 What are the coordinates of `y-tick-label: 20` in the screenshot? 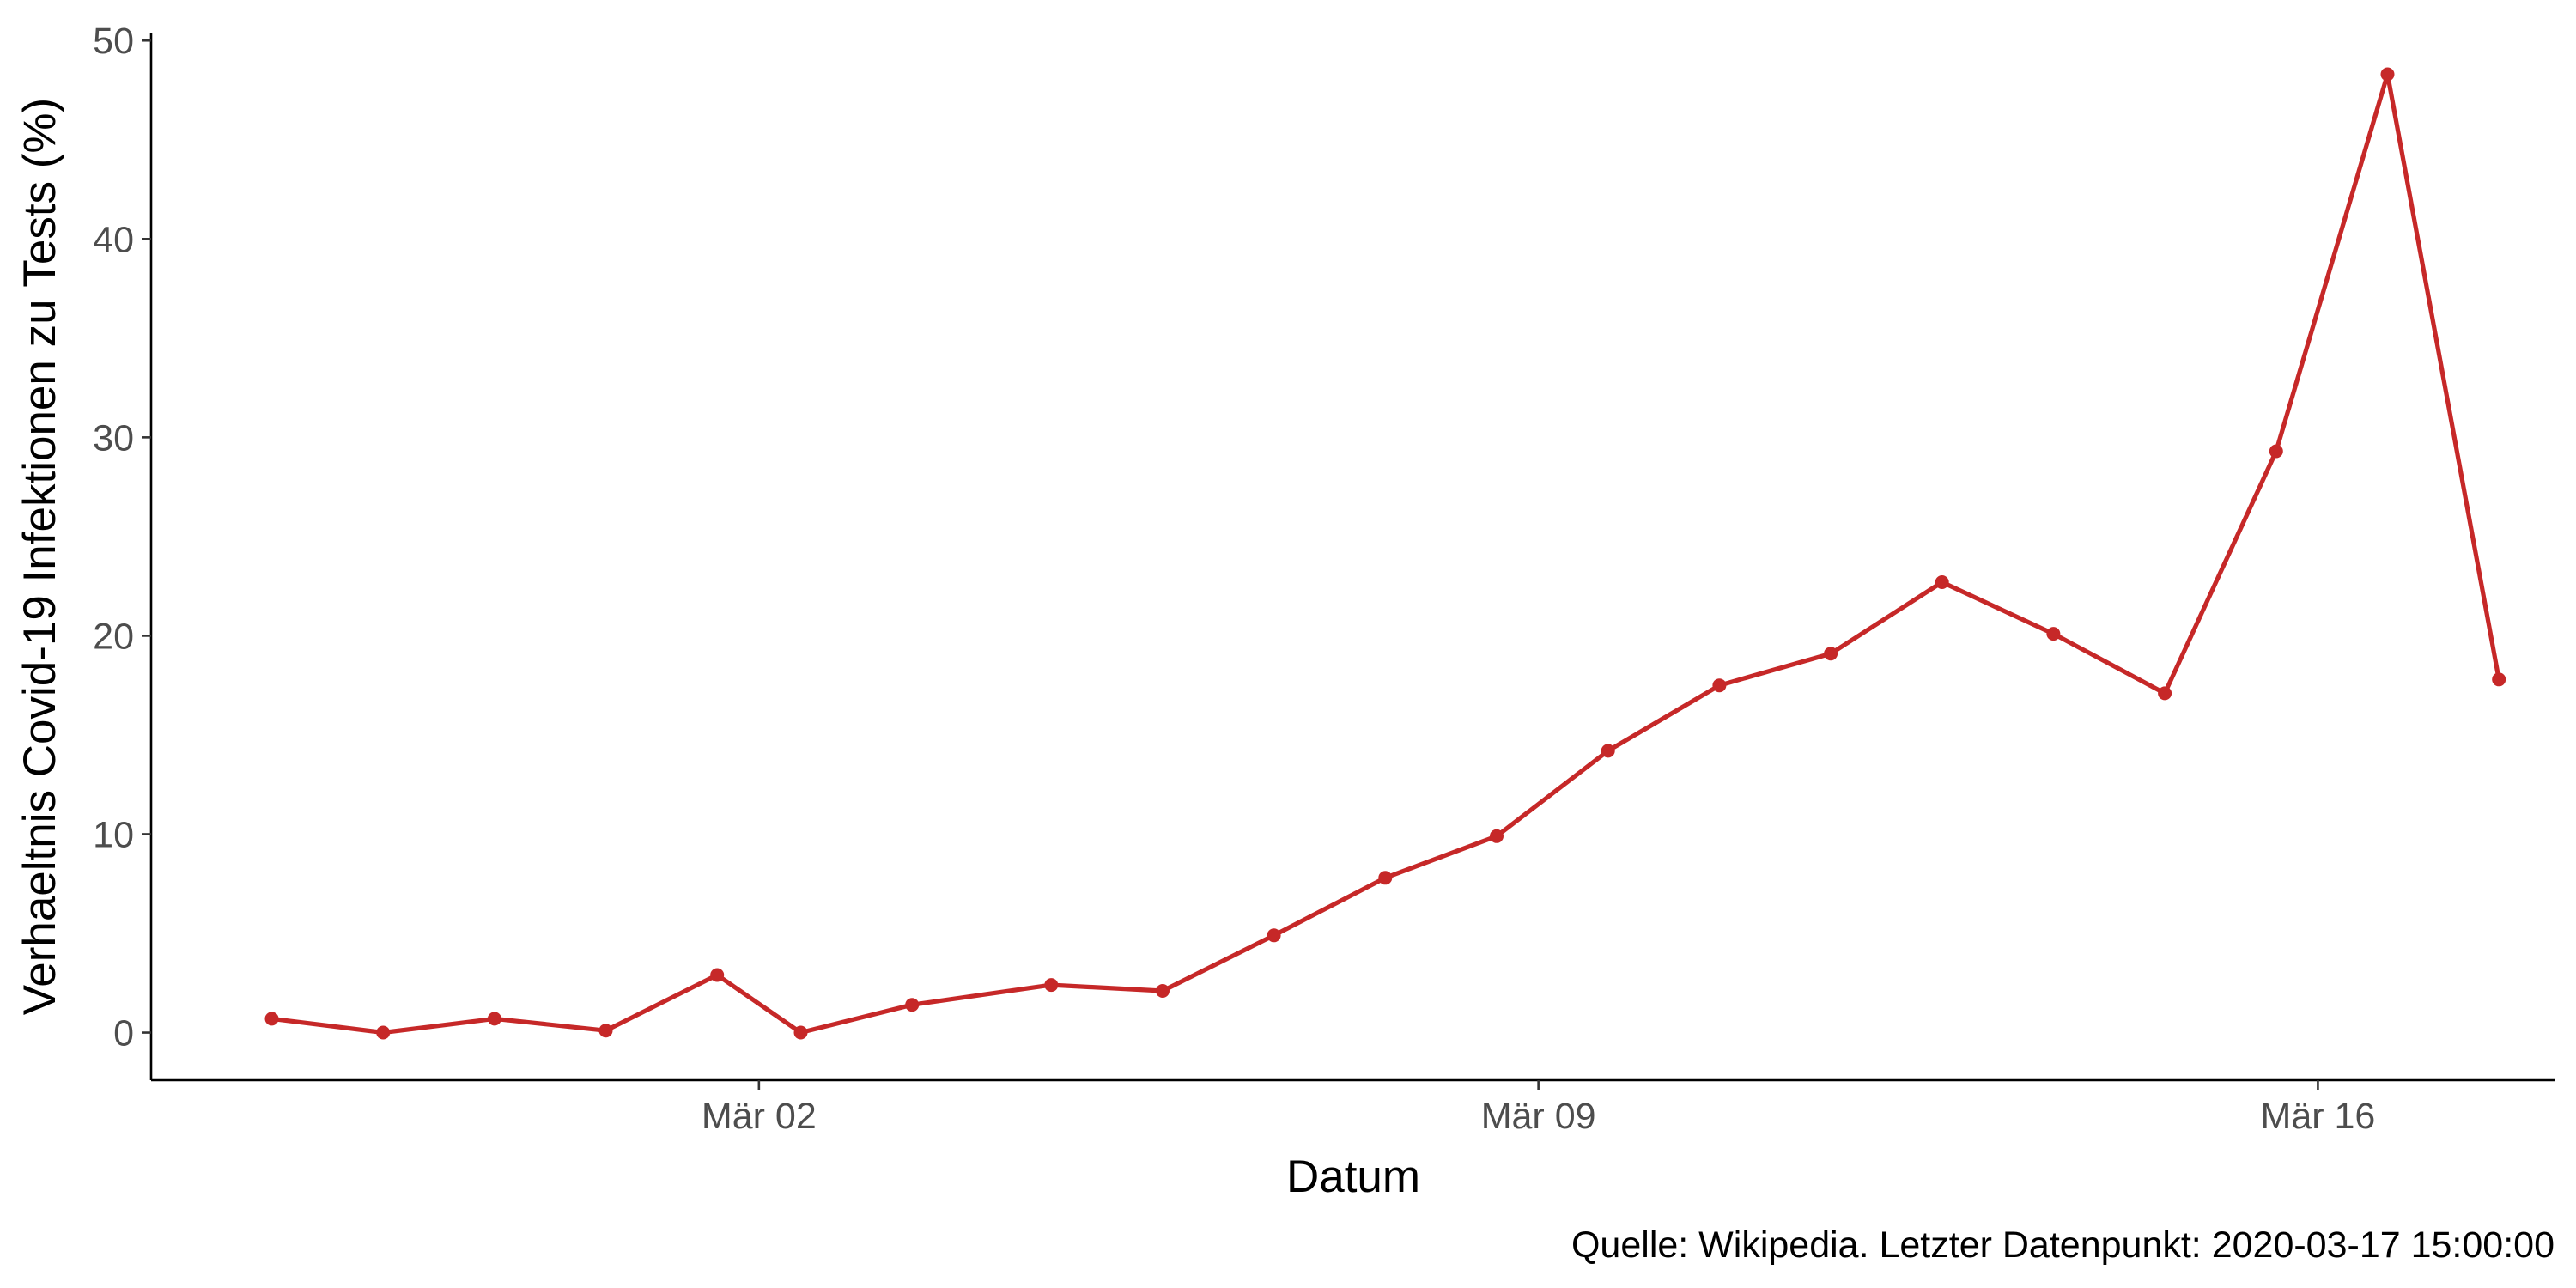 It's located at (113, 636).